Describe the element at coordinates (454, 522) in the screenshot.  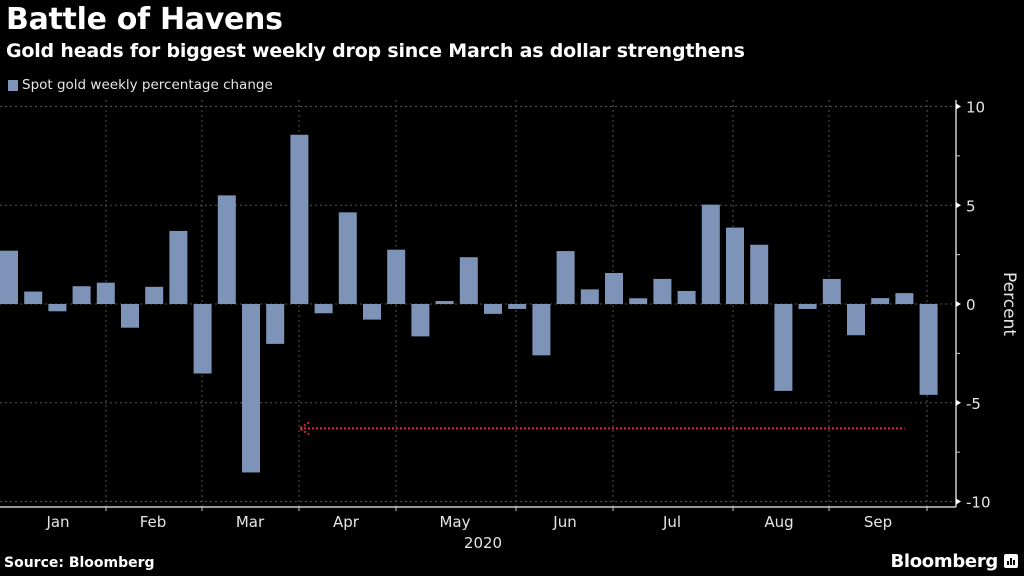
I see `x-tick-label: May` at that location.